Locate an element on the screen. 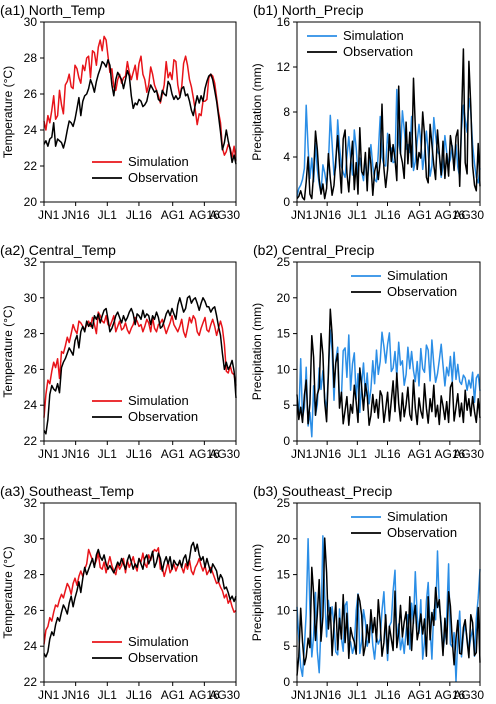 Image resolution: width=496 pixels, height=704 pixels. panel-north-precip-frame is located at coordinates (388, 112).